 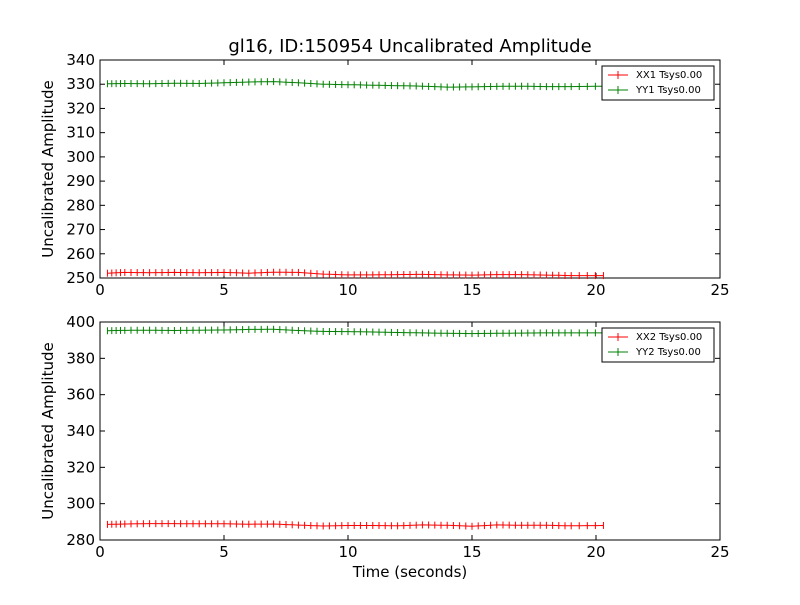 I want to click on top-y-tick-label: 270, so click(x=80, y=230).